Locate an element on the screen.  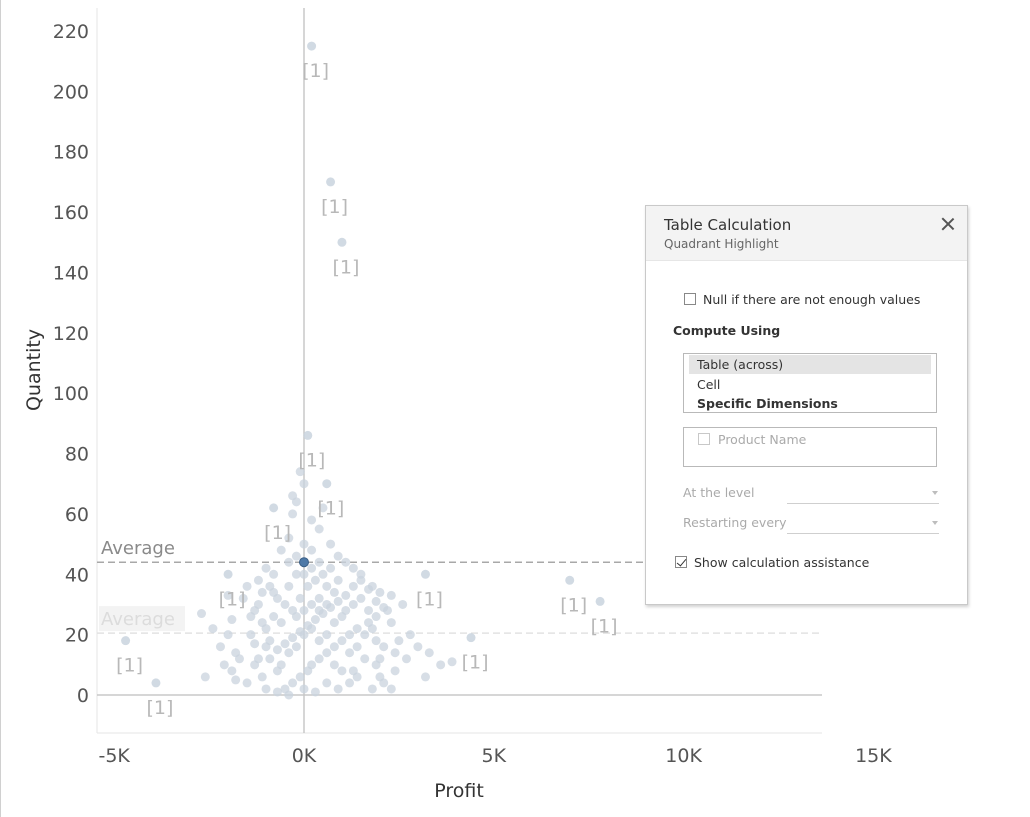
x-axis-title: Profit is located at coordinates (459, 791).